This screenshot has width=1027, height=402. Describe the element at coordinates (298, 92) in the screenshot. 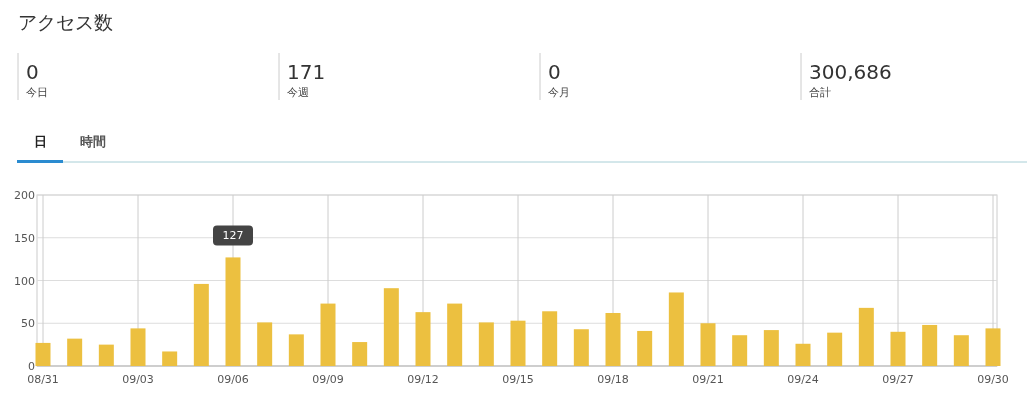

I see `text: 今週` at that location.